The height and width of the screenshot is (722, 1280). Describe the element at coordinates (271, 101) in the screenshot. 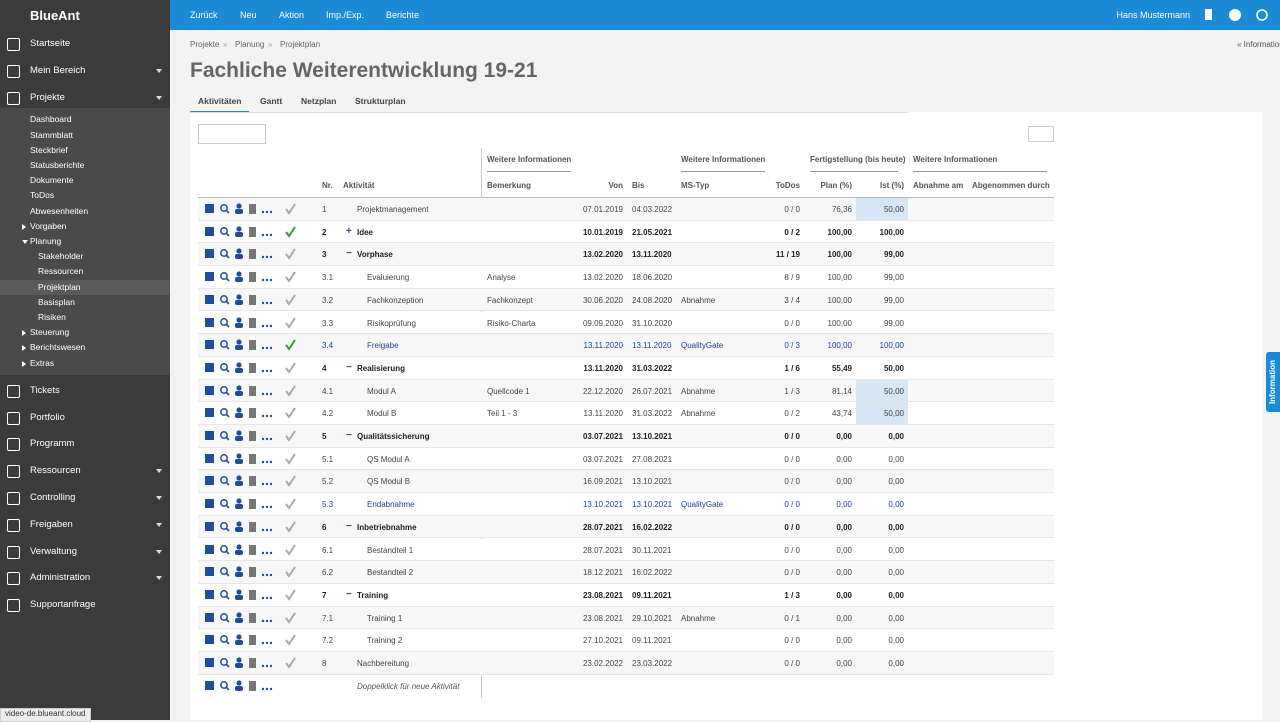

I see `tab: Gantt` at that location.